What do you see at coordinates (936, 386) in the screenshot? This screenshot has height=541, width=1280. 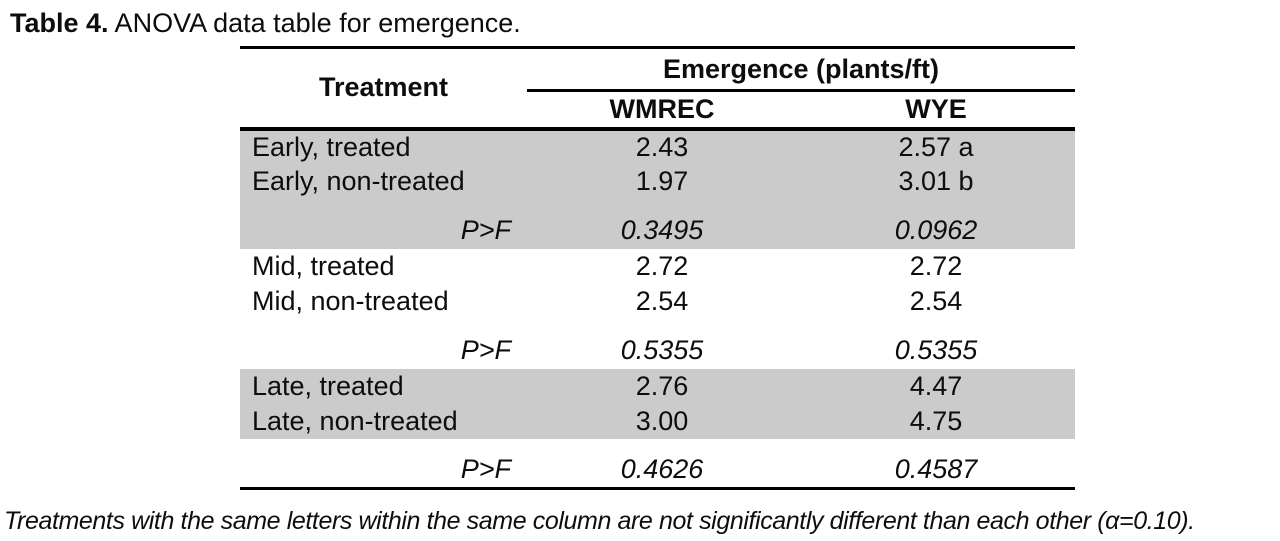 I see `wye-value: 4.47` at bounding box center [936, 386].